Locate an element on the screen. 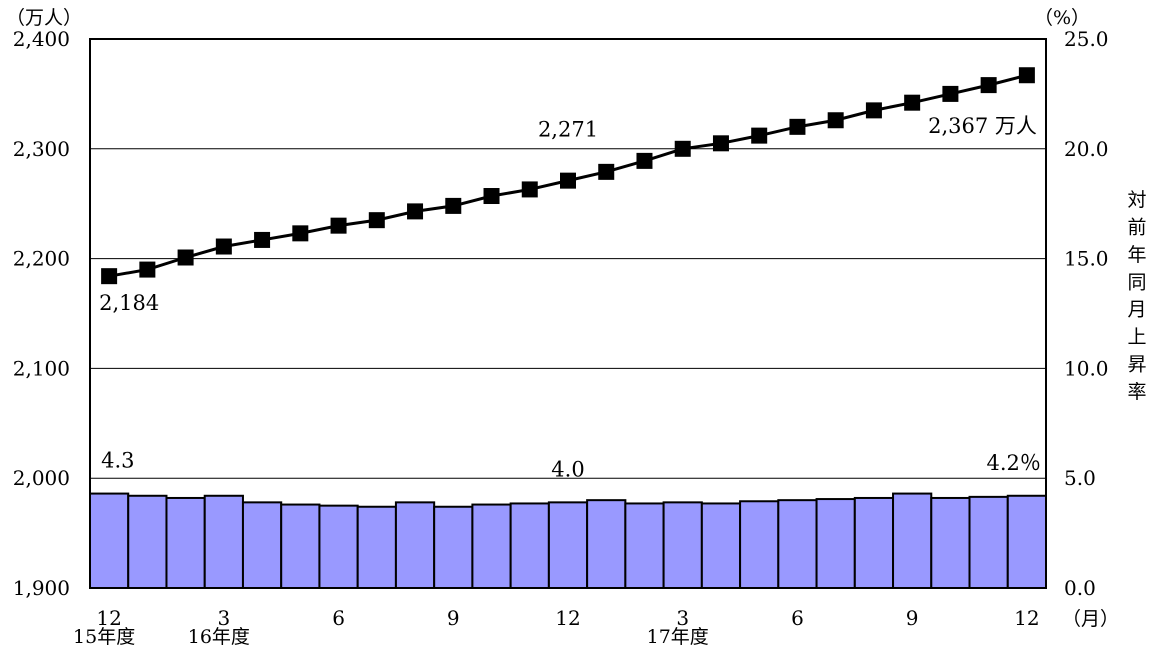 Image resolution: width=1156 pixels, height=651 pixels. left-axis-tick-label: 2,400 is located at coordinates (41, 39).